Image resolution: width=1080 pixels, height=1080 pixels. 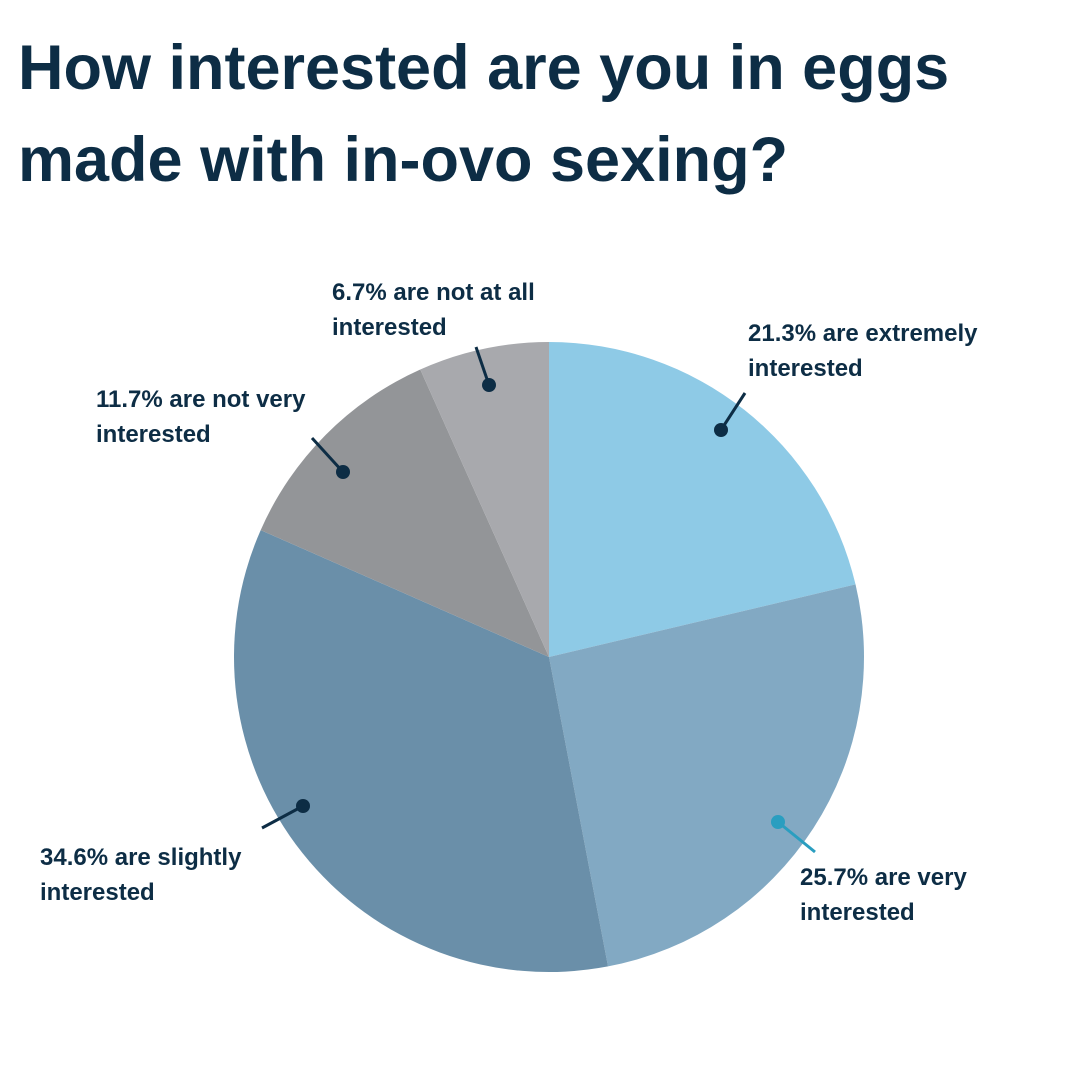 I want to click on data-label: 6.7% are not at all interested, so click(x=433, y=310).